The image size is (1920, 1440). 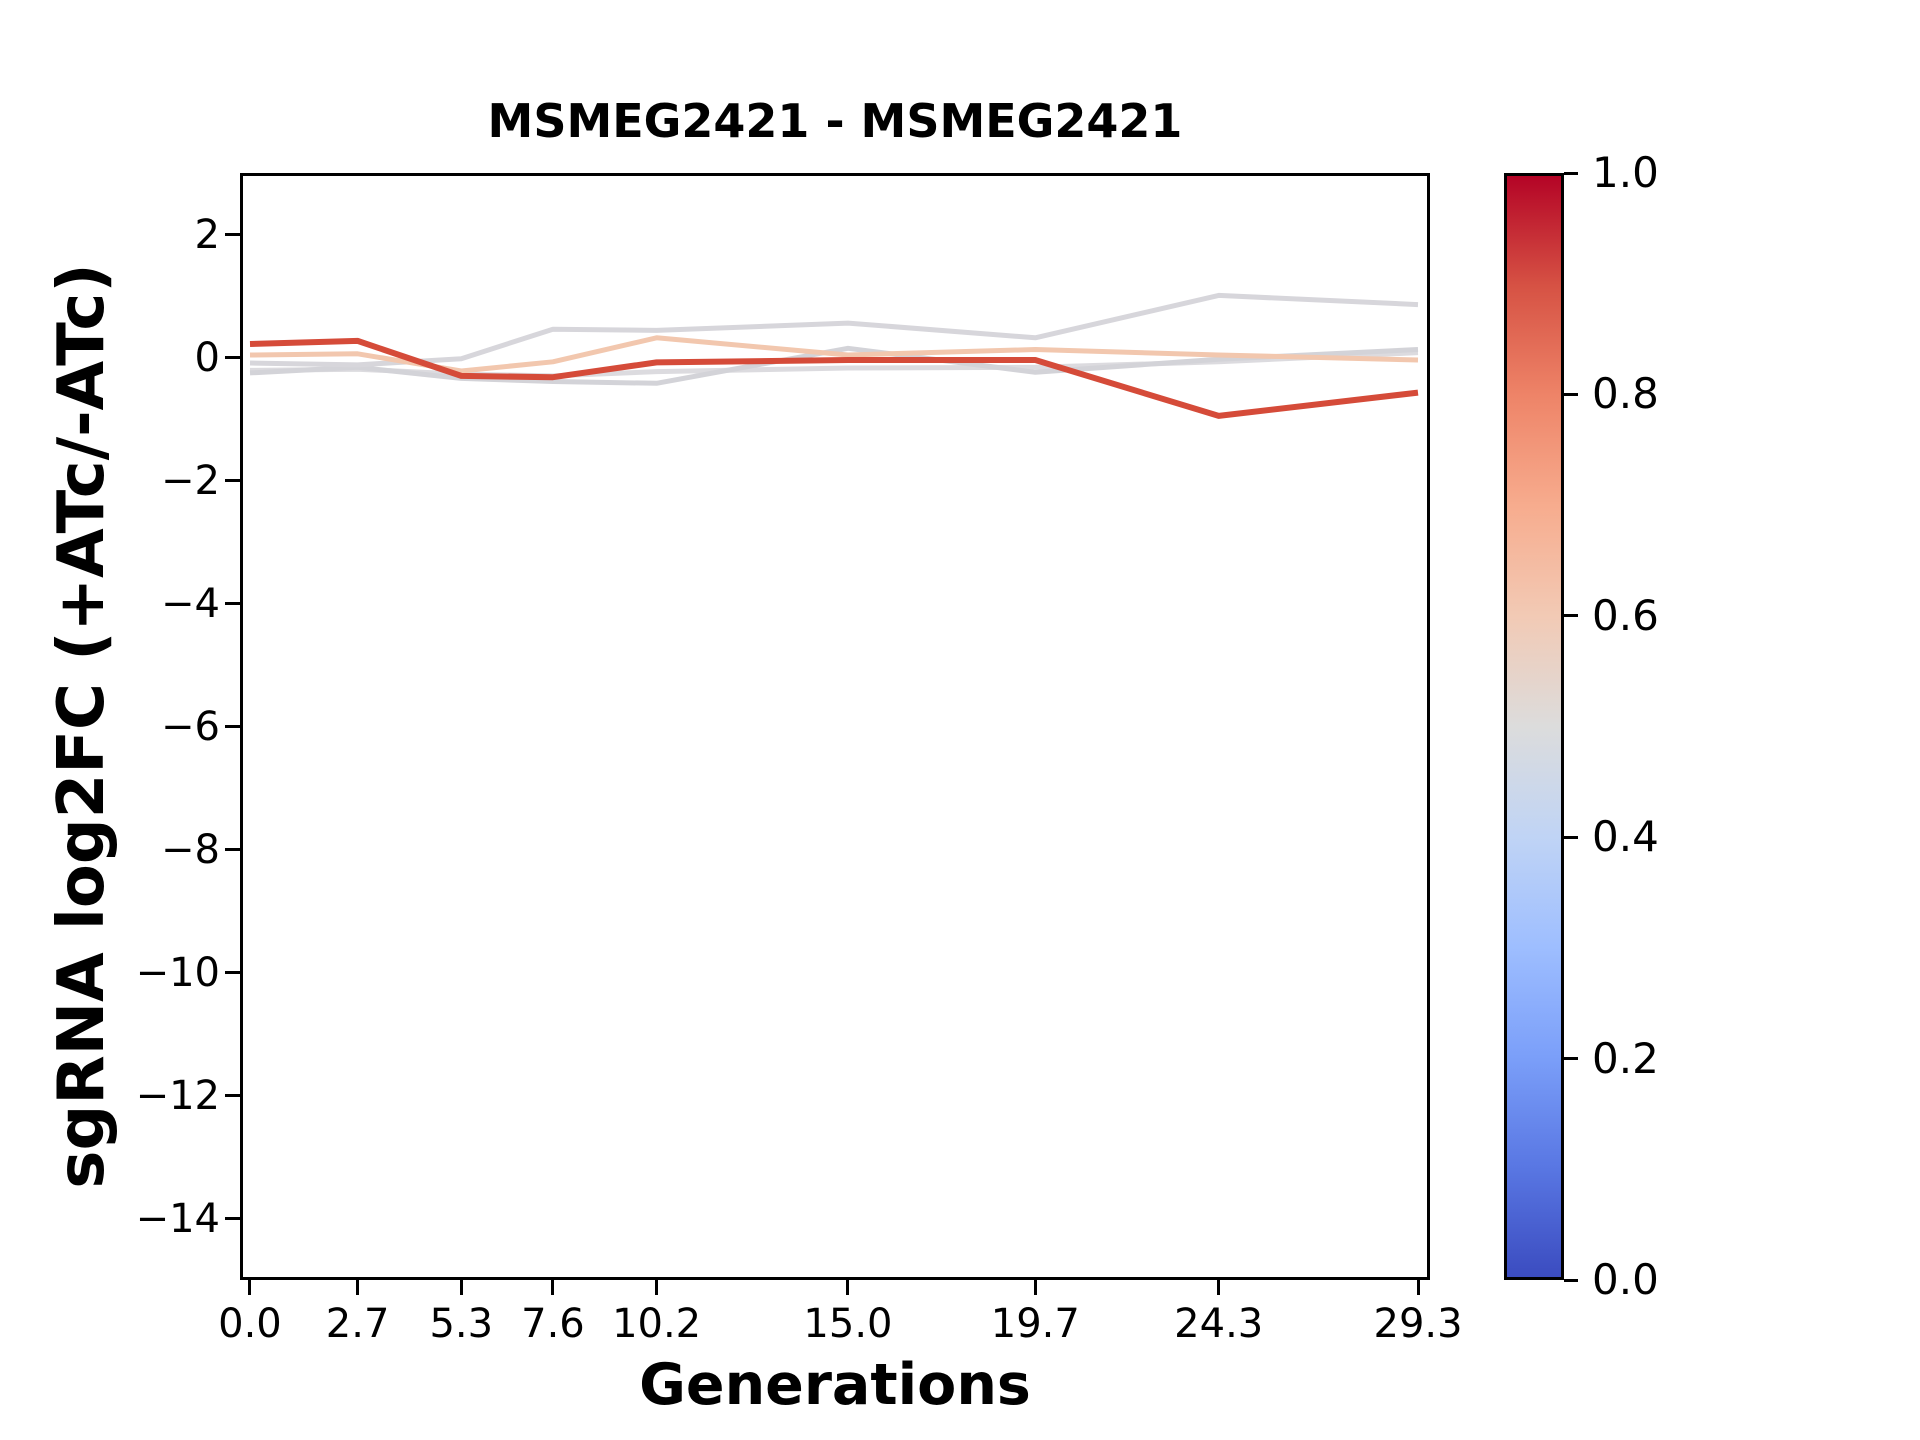 What do you see at coordinates (1035, 1324) in the screenshot?
I see `x-tick-label: 19.7` at bounding box center [1035, 1324].